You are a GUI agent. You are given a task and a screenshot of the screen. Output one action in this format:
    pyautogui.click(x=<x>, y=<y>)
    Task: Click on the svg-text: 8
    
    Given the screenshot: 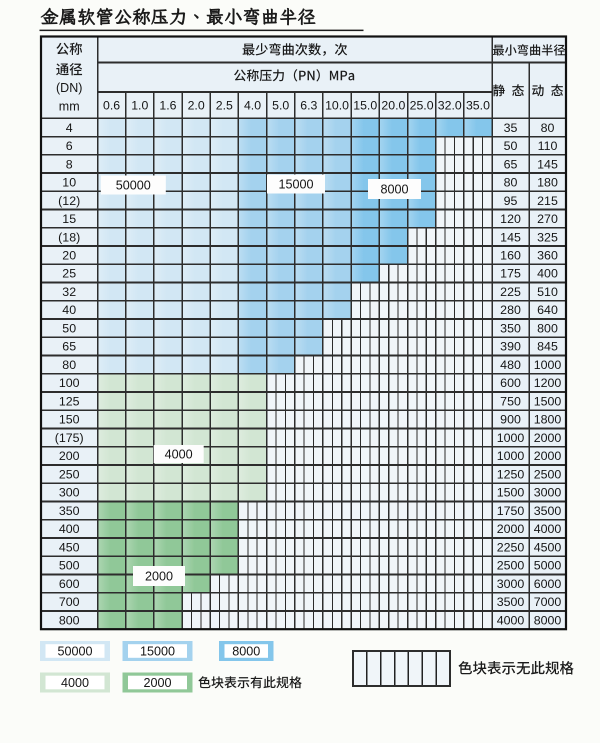 What is the action you would take?
    pyautogui.click(x=69, y=164)
    